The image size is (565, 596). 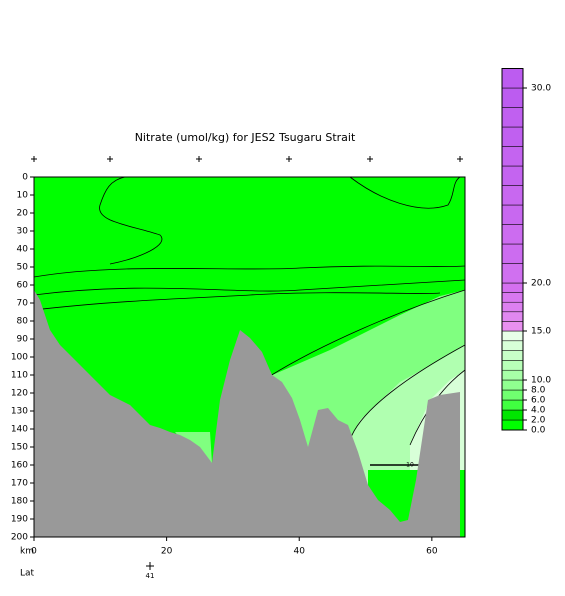 What do you see at coordinates (19, 430) in the screenshot?
I see `y-tick-label: 140` at bounding box center [19, 430].